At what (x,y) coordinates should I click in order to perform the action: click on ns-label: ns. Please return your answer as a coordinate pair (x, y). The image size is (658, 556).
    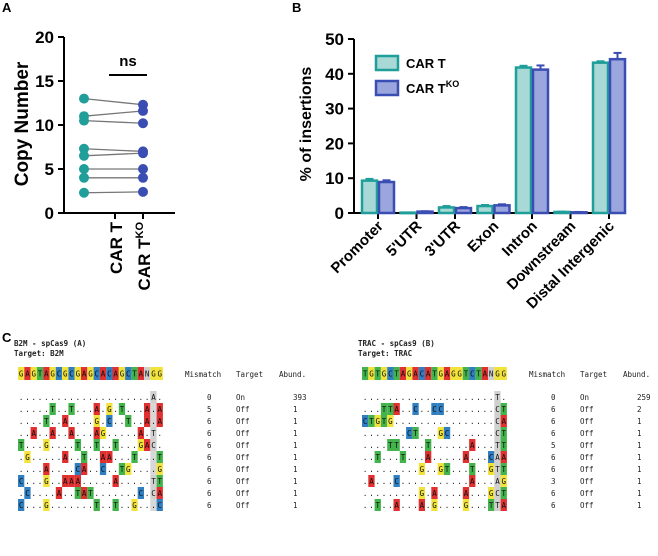
    Looking at the image, I should click on (128, 61).